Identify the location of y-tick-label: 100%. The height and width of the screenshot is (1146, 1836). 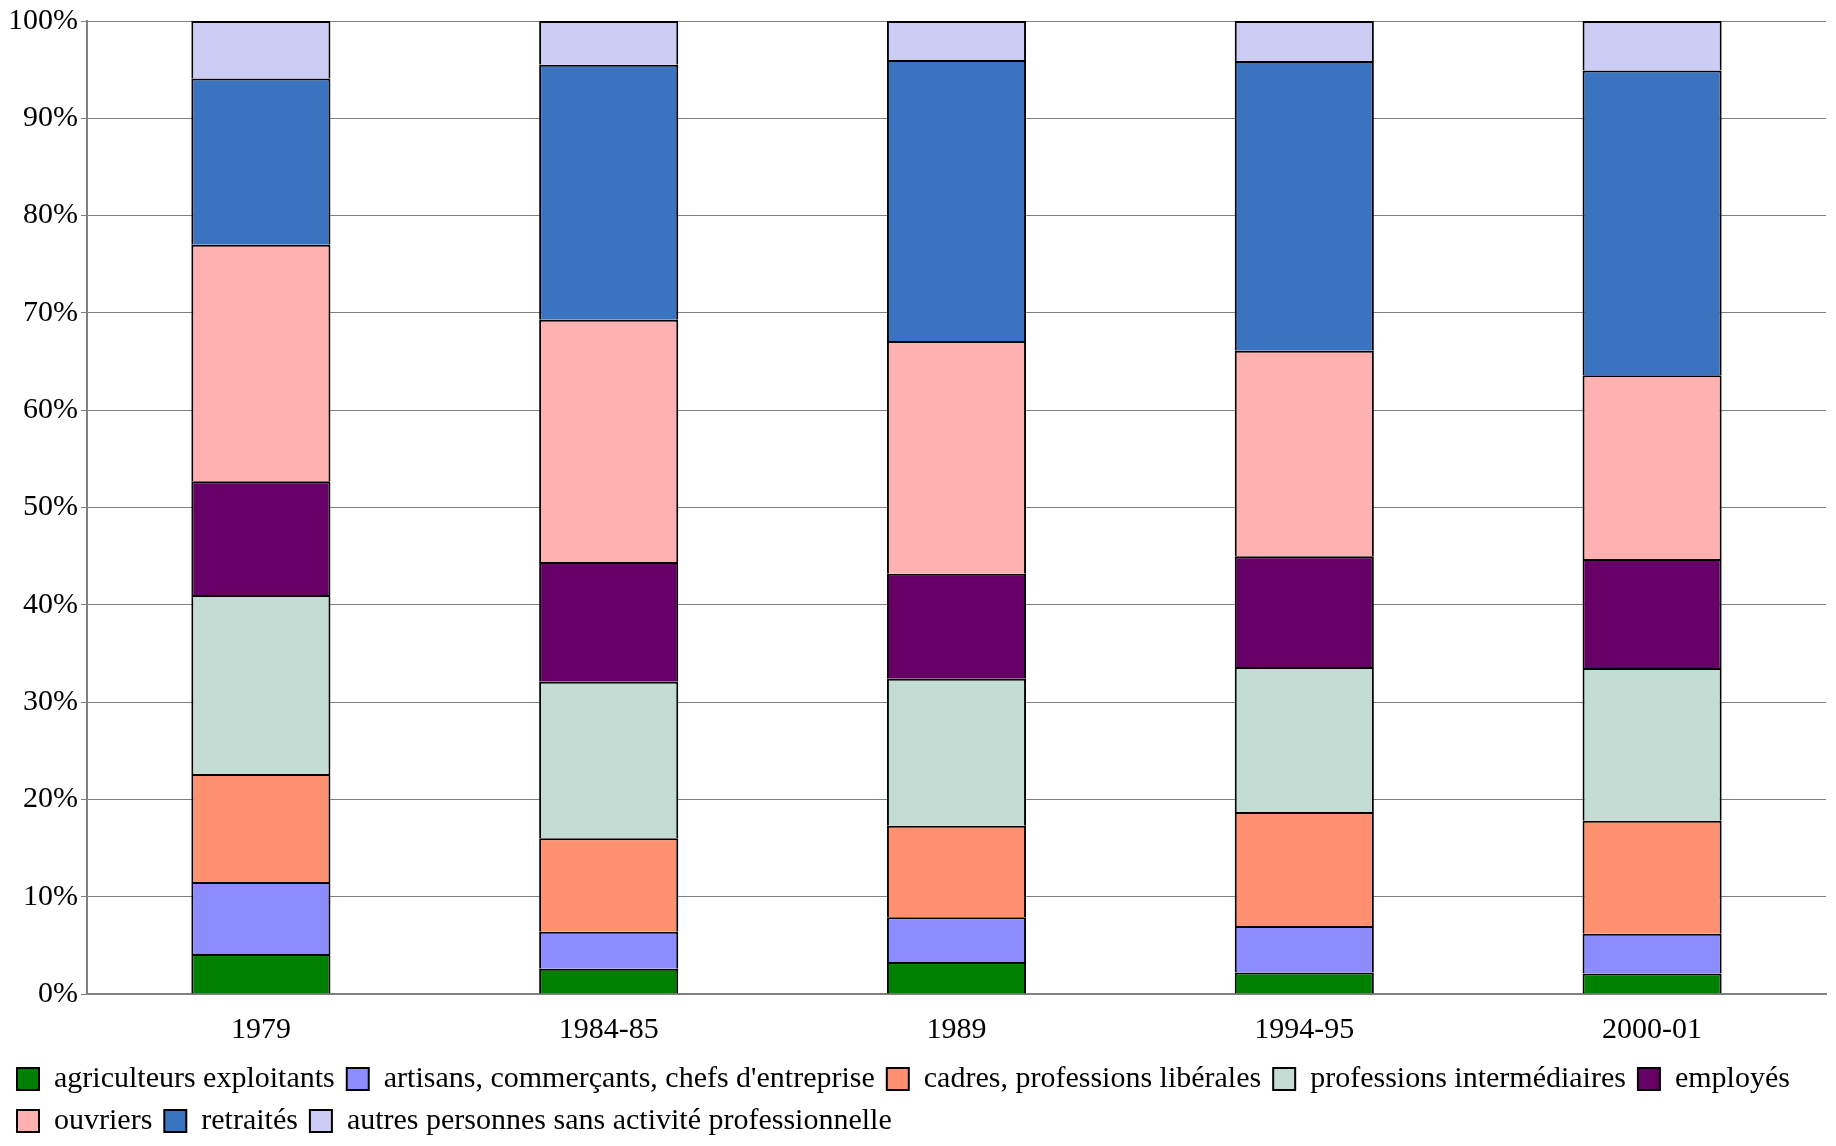
(42, 18).